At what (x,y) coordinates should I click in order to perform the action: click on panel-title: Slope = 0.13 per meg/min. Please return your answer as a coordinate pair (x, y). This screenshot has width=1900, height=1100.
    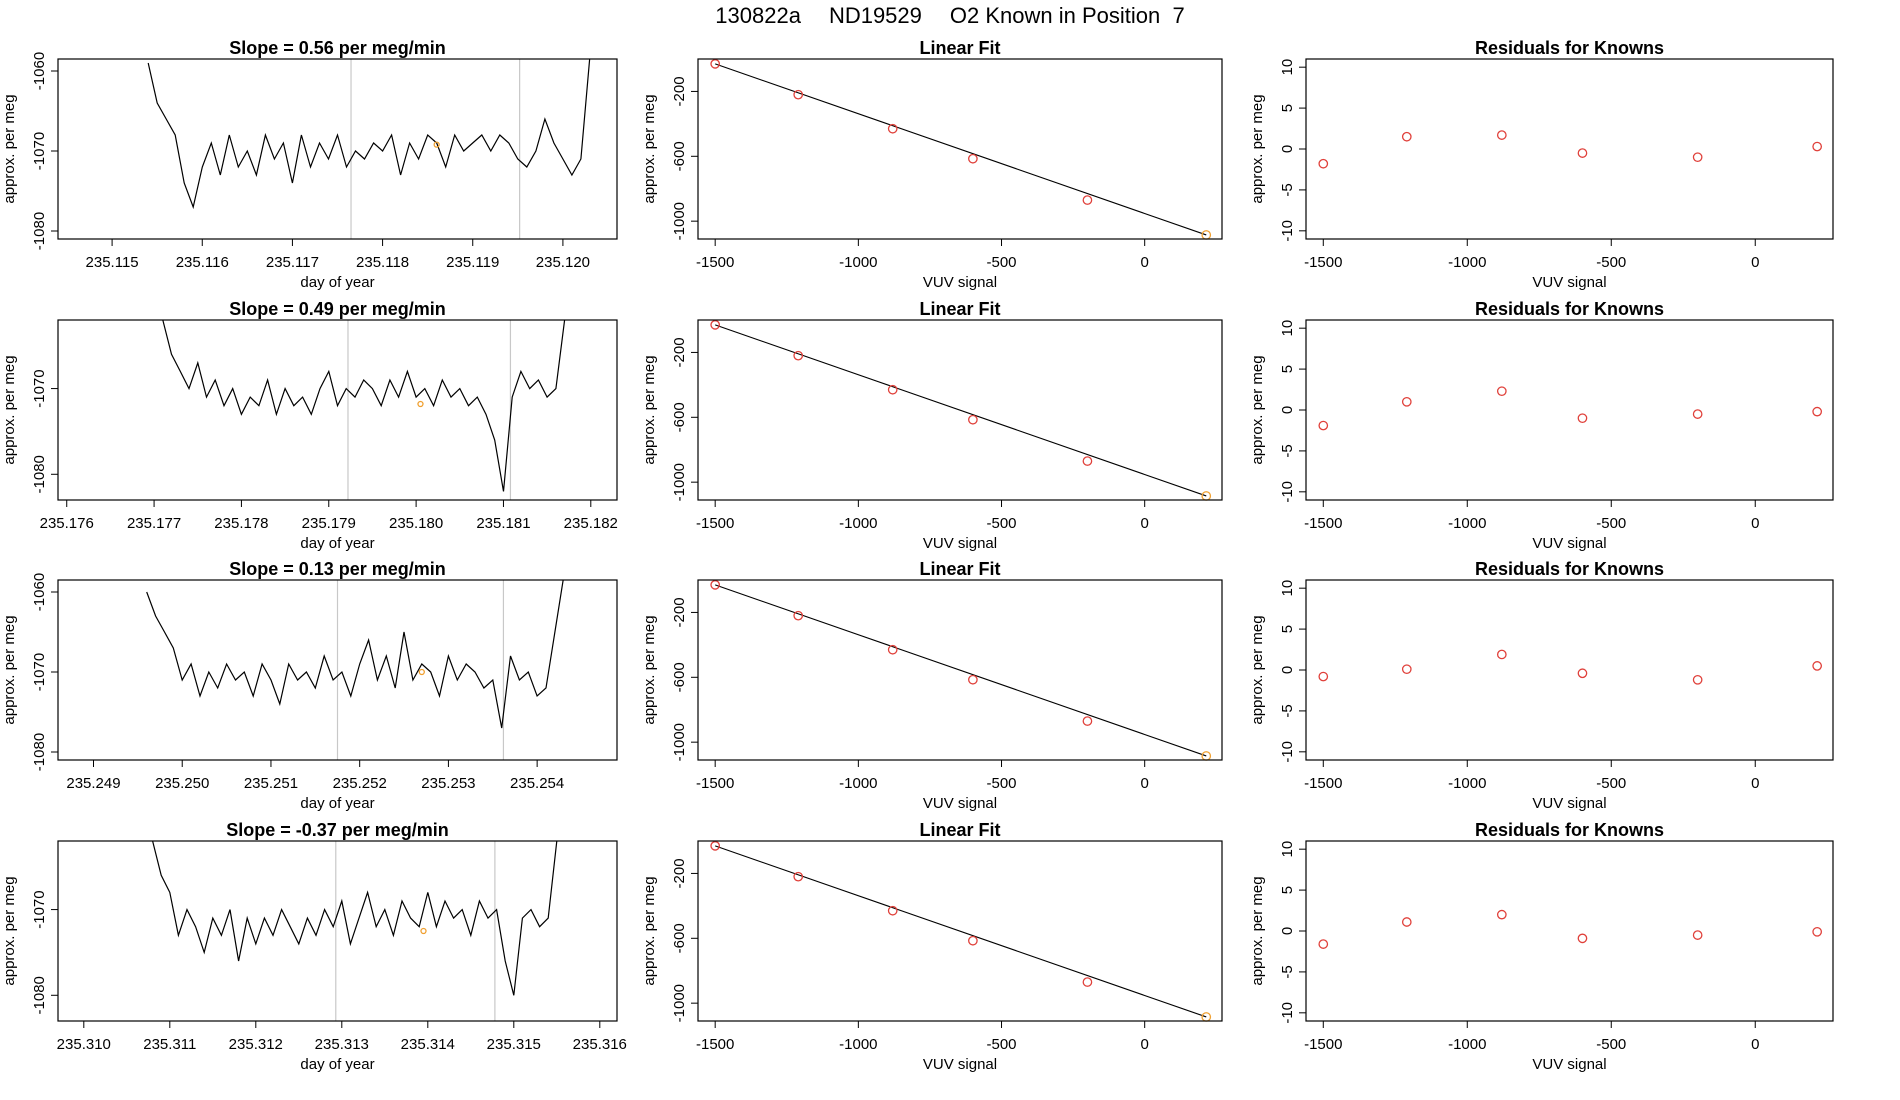
    Looking at the image, I should click on (337, 569).